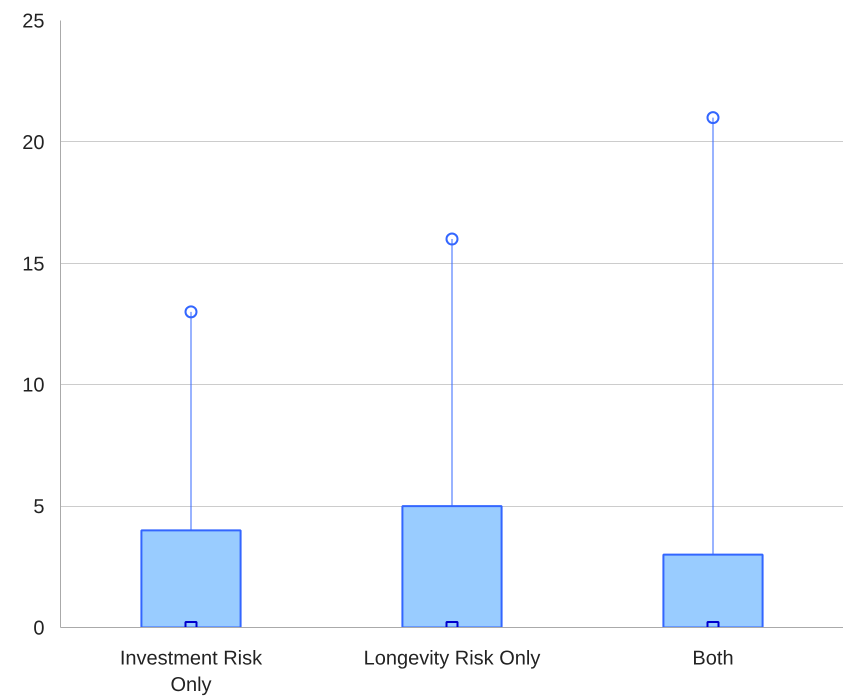 This screenshot has height=698, width=843. Describe the element at coordinates (33, 143) in the screenshot. I see `y-tick-label: 20` at that location.